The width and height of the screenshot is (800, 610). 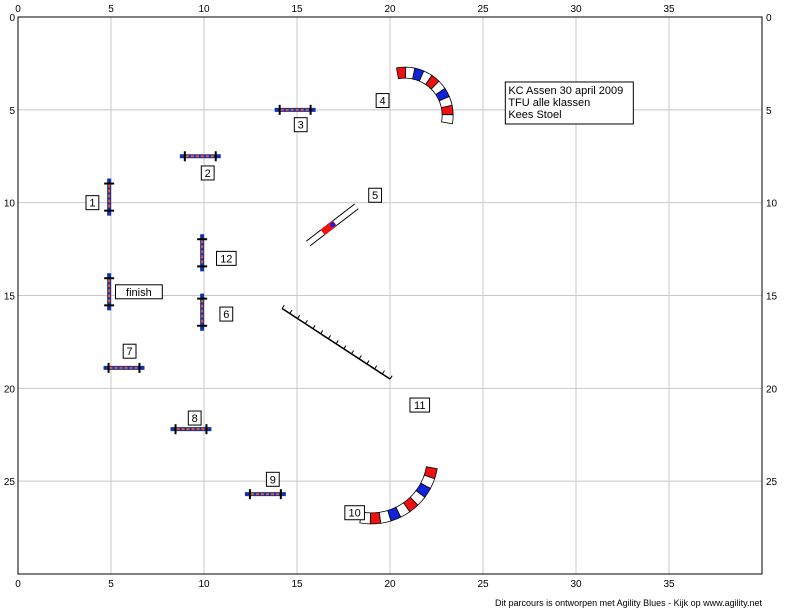 I want to click on hurdle-label-1: 1, so click(x=92, y=203).